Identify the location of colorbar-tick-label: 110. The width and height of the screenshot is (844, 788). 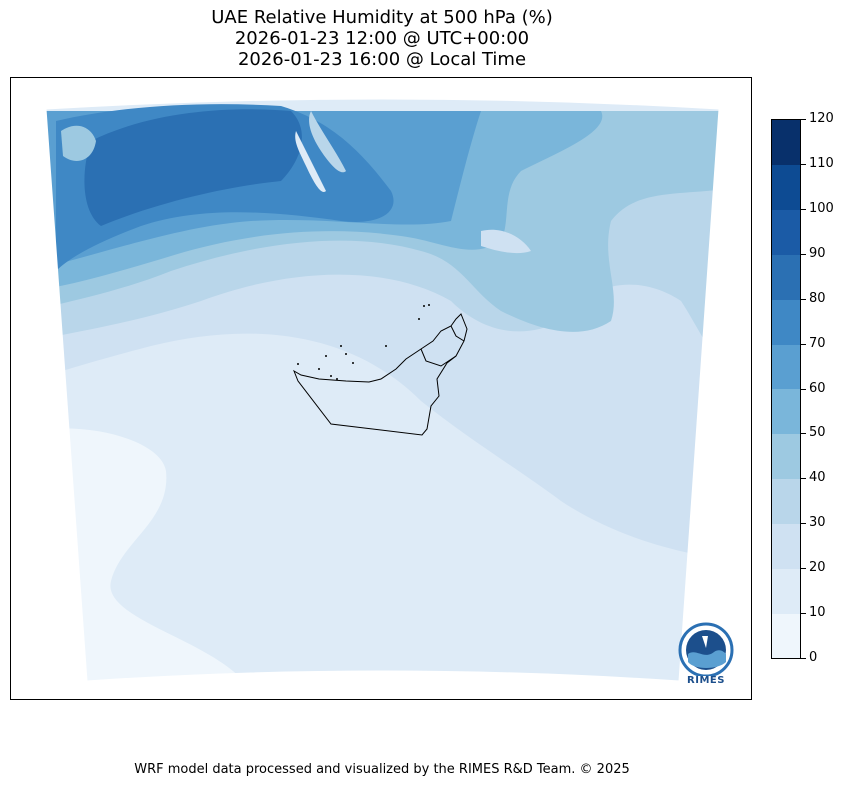
(821, 163).